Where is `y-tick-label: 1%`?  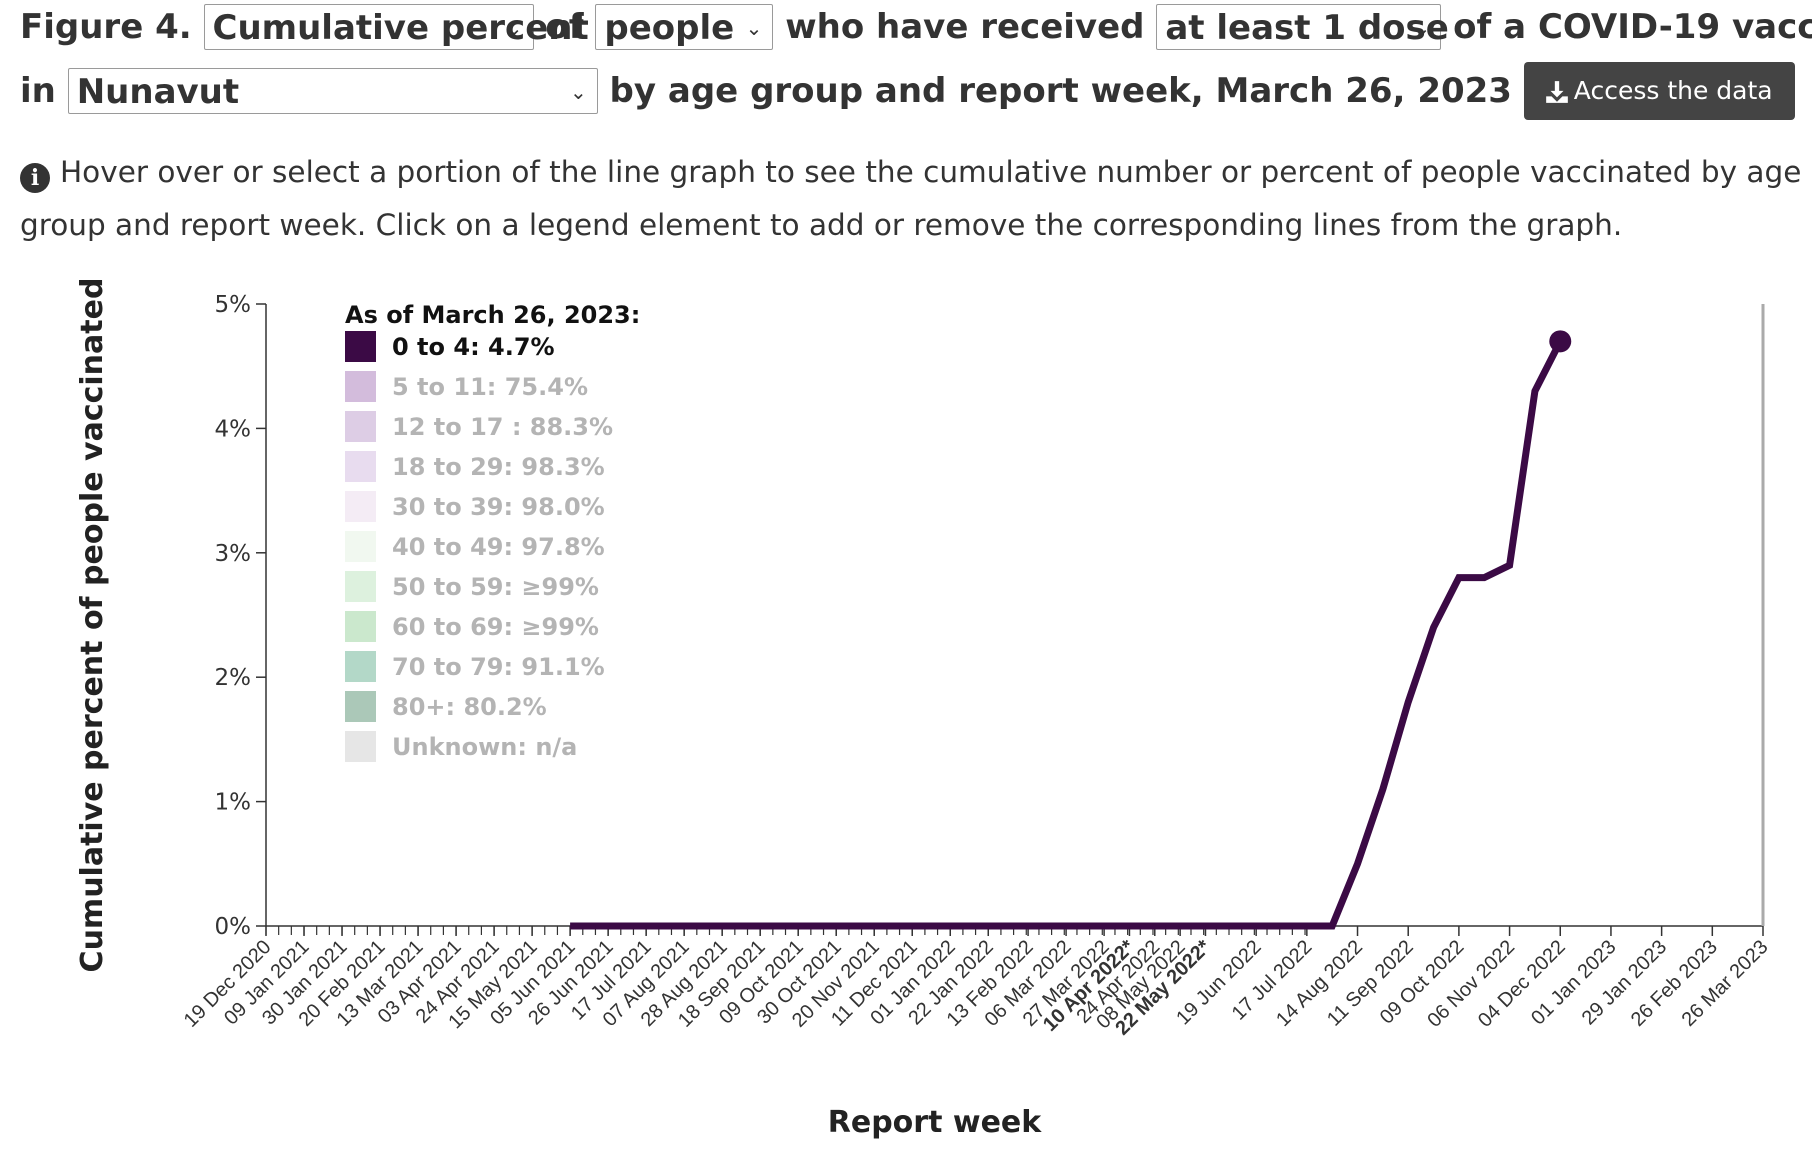
y-tick-label: 1% is located at coordinates (233, 803).